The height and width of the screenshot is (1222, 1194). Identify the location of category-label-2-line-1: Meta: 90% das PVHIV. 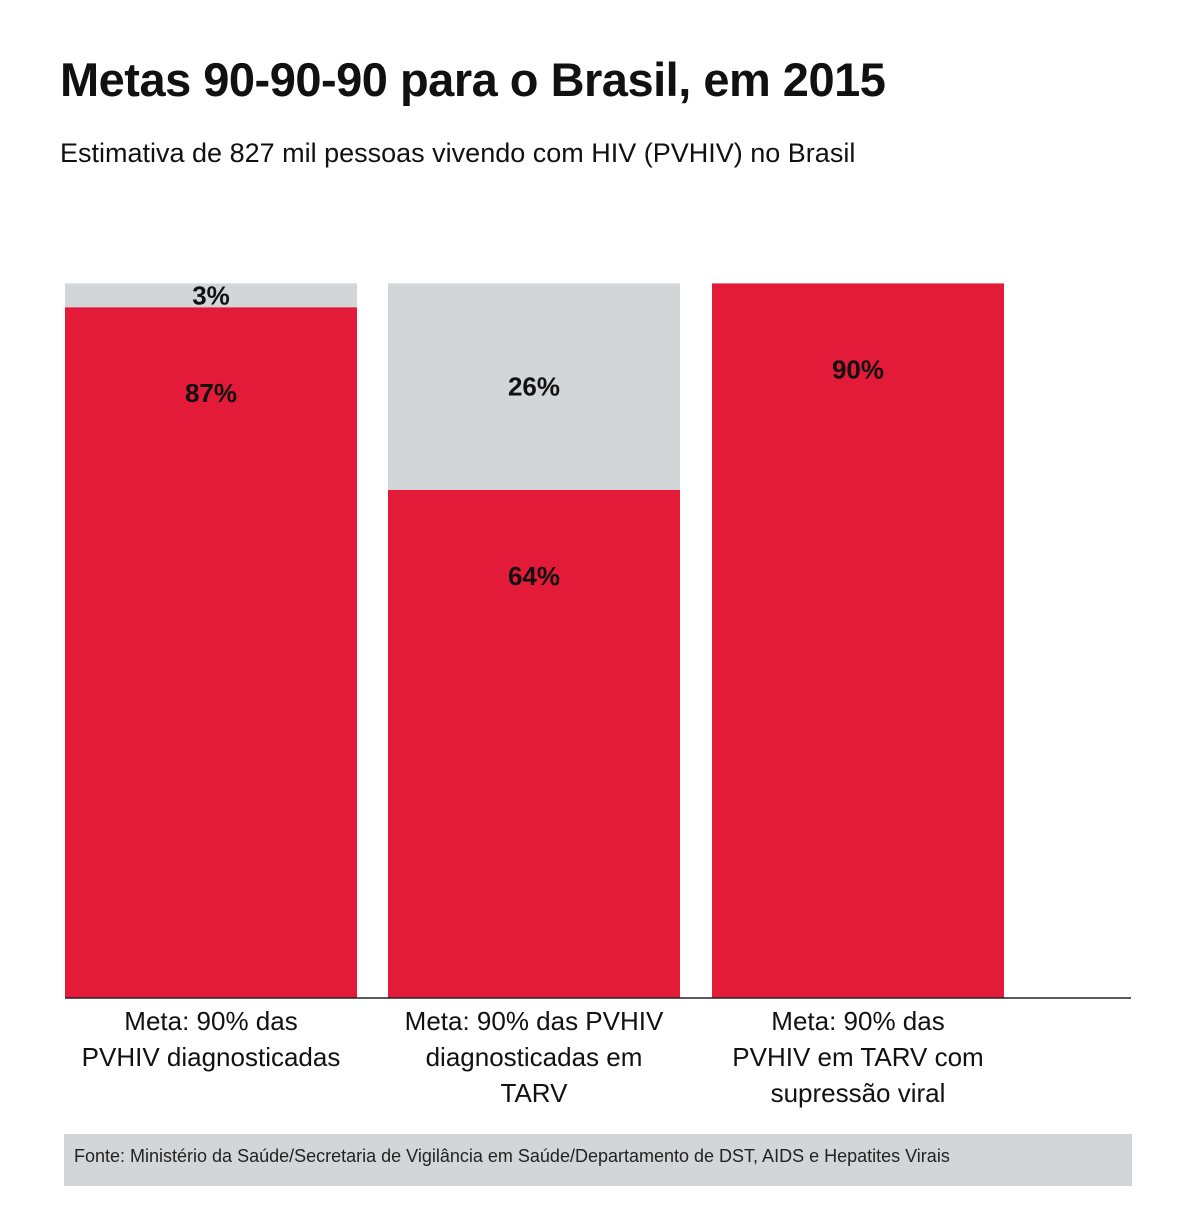
(534, 1021).